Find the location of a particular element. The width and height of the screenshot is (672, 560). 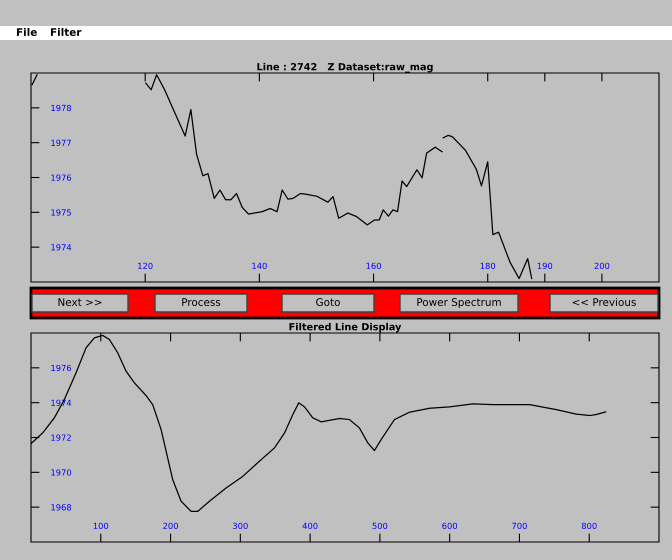

x-tick-label: 180 is located at coordinates (488, 266).